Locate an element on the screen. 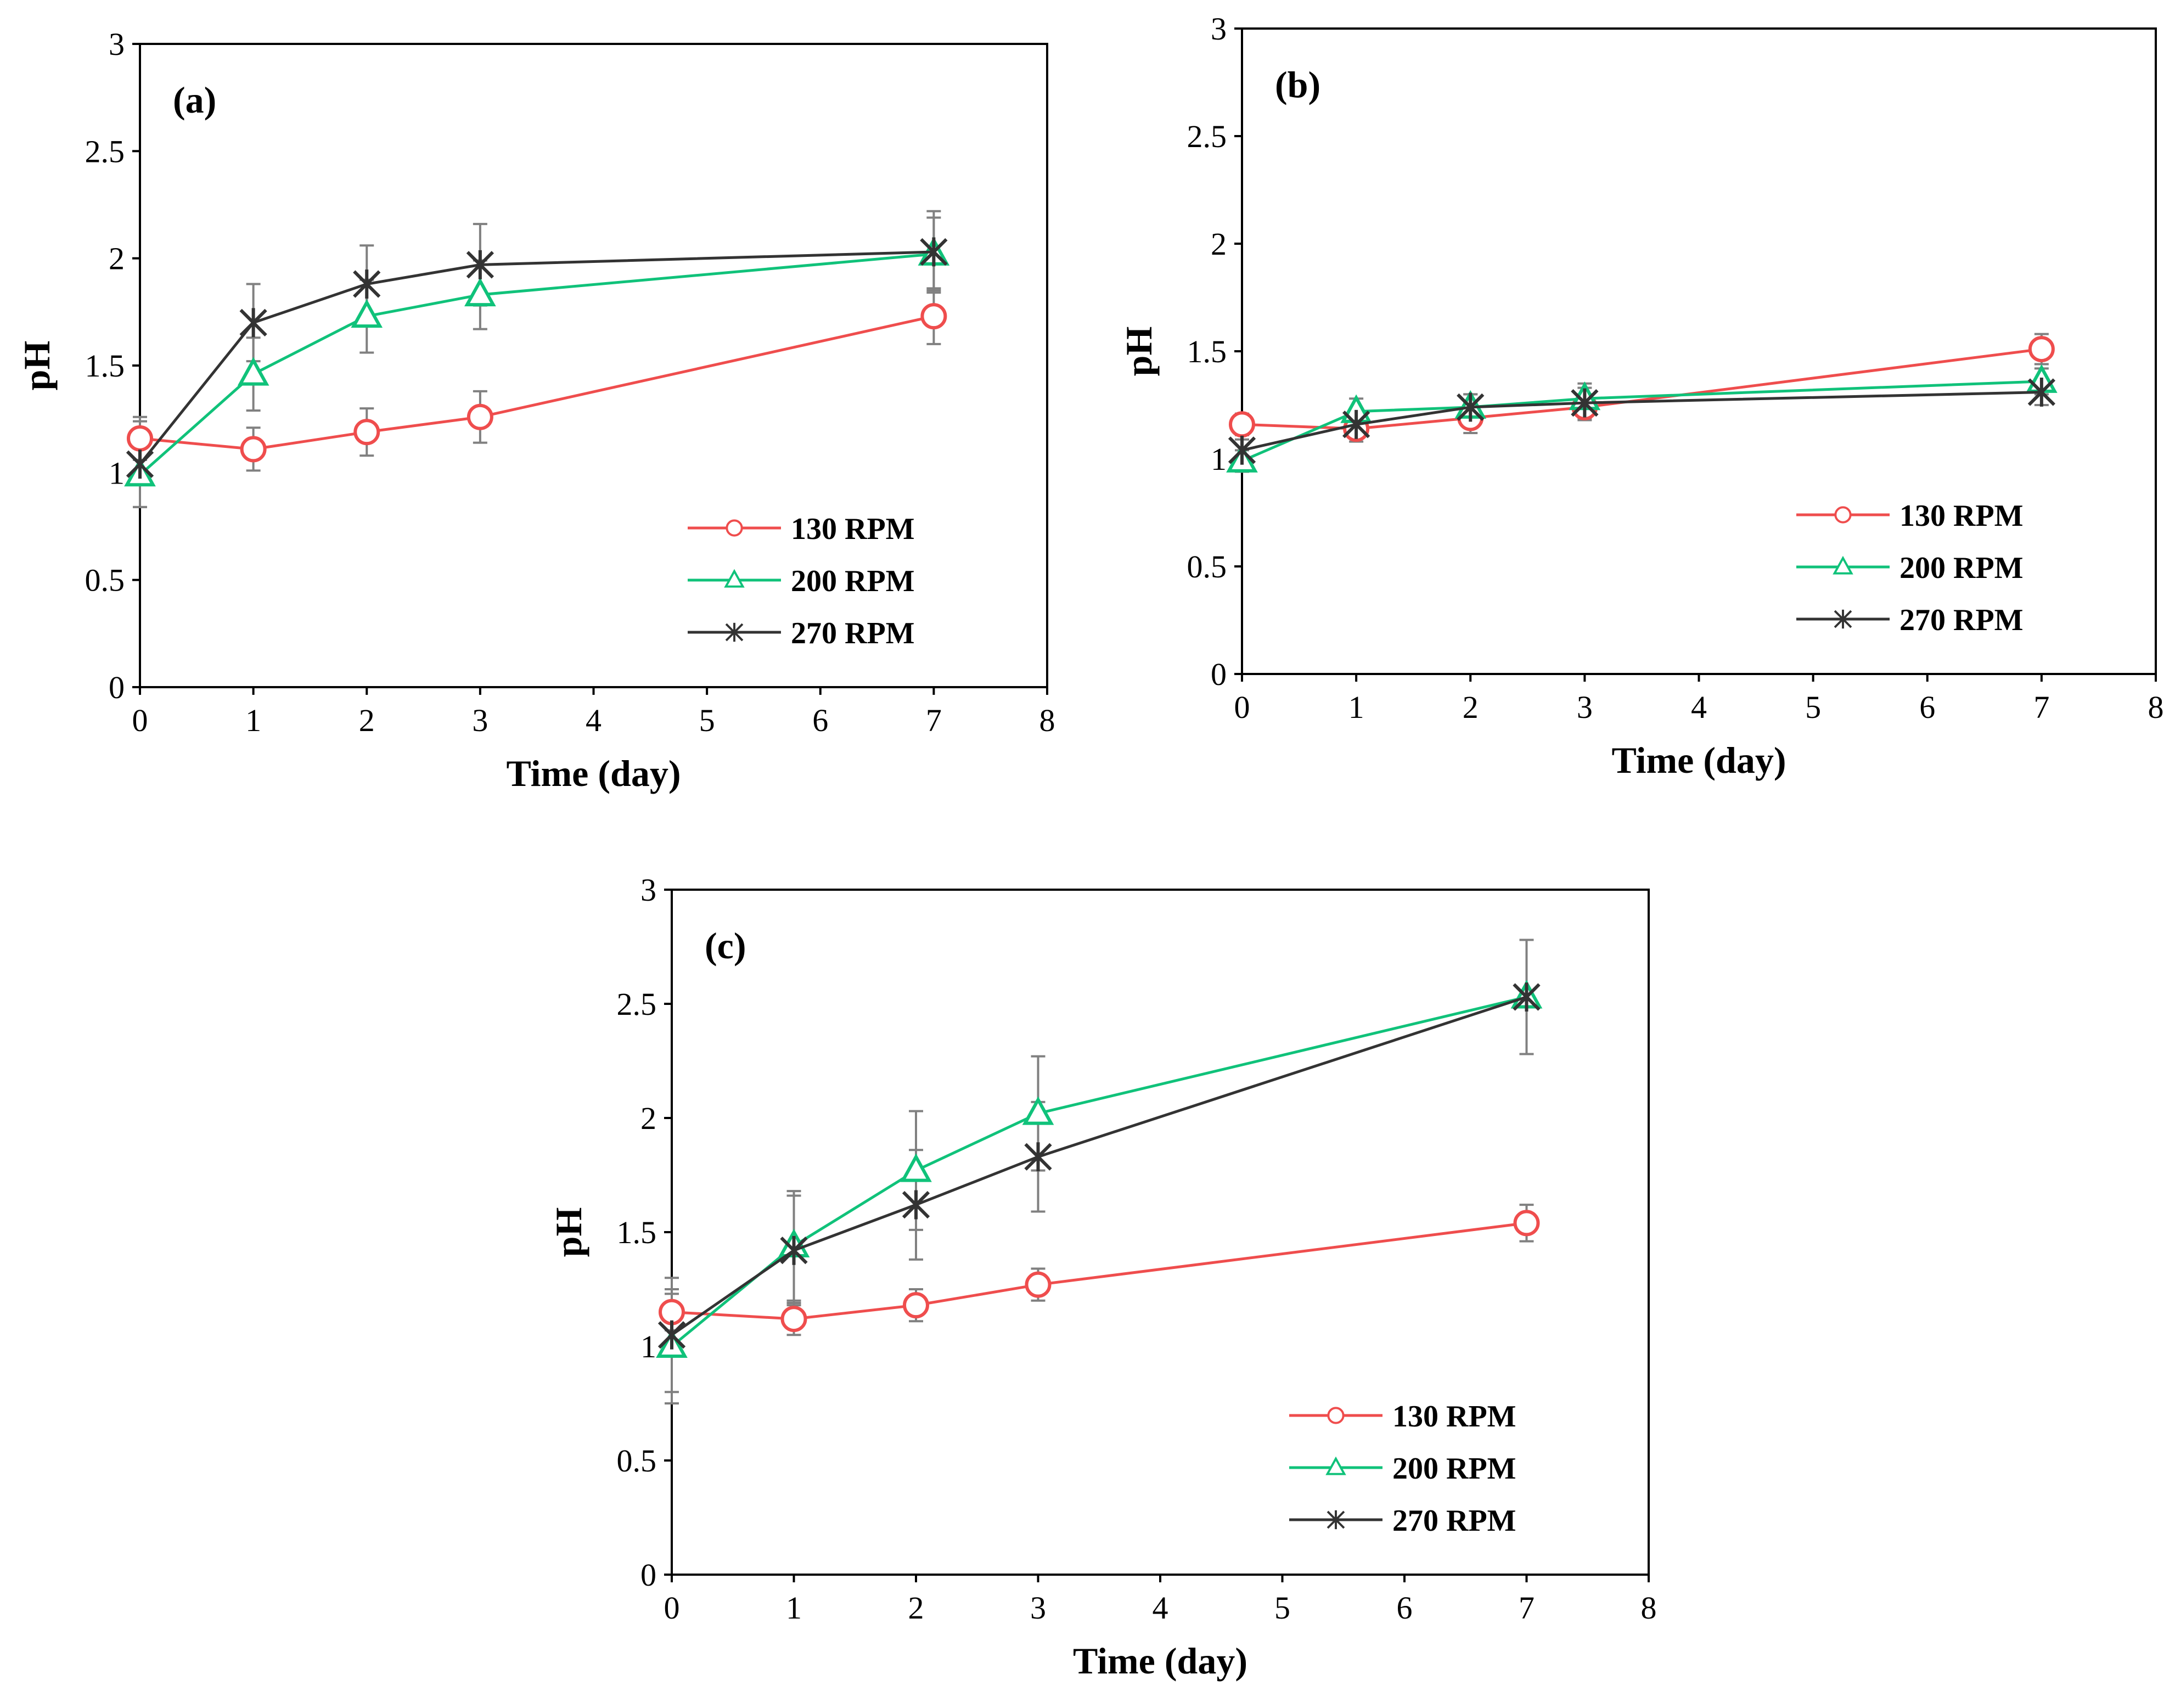 This screenshot has height=1708, width=2175. series-line-270-rpm is located at coordinates (1099, 1166).